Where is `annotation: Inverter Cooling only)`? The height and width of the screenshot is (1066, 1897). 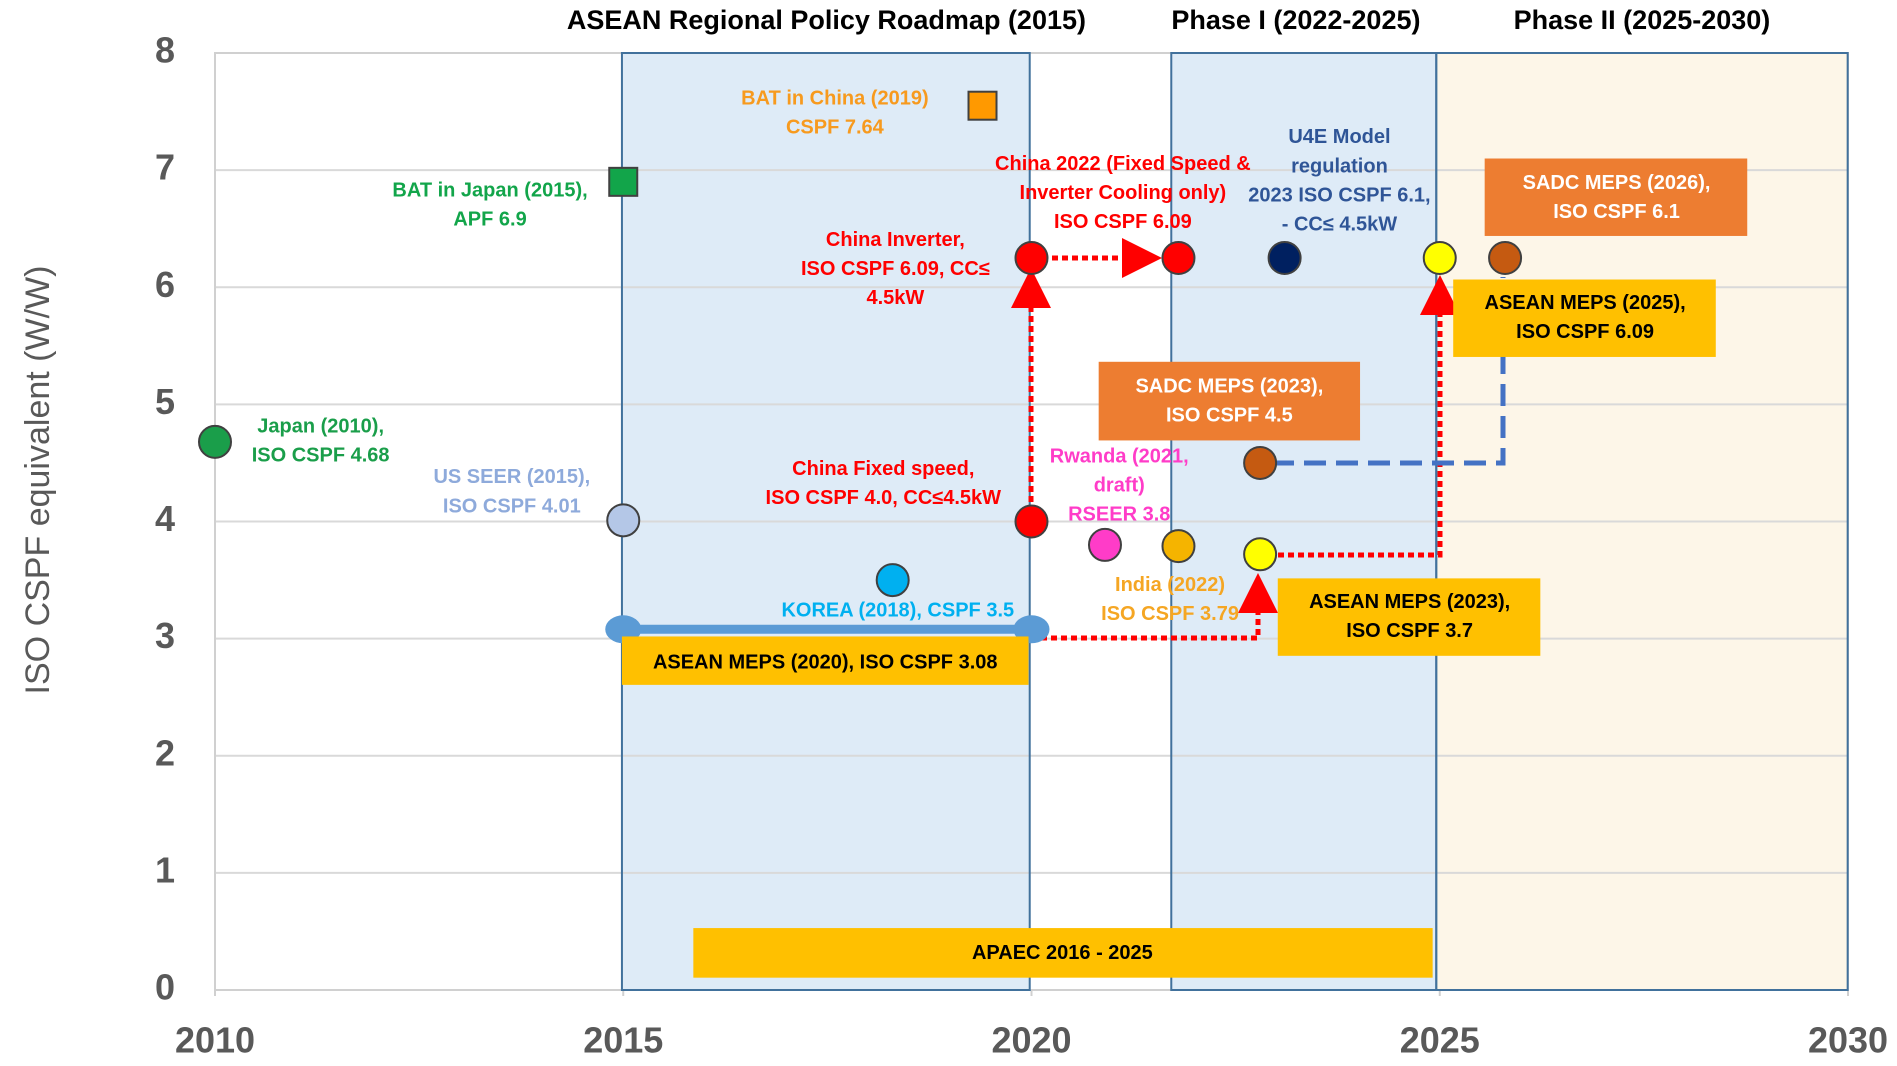
annotation: Inverter Cooling only) is located at coordinates (1123, 193).